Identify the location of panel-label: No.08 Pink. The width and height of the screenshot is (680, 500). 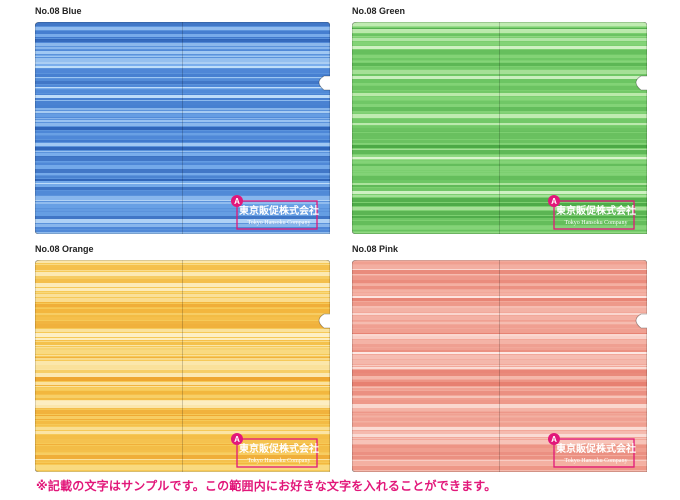
(375, 249).